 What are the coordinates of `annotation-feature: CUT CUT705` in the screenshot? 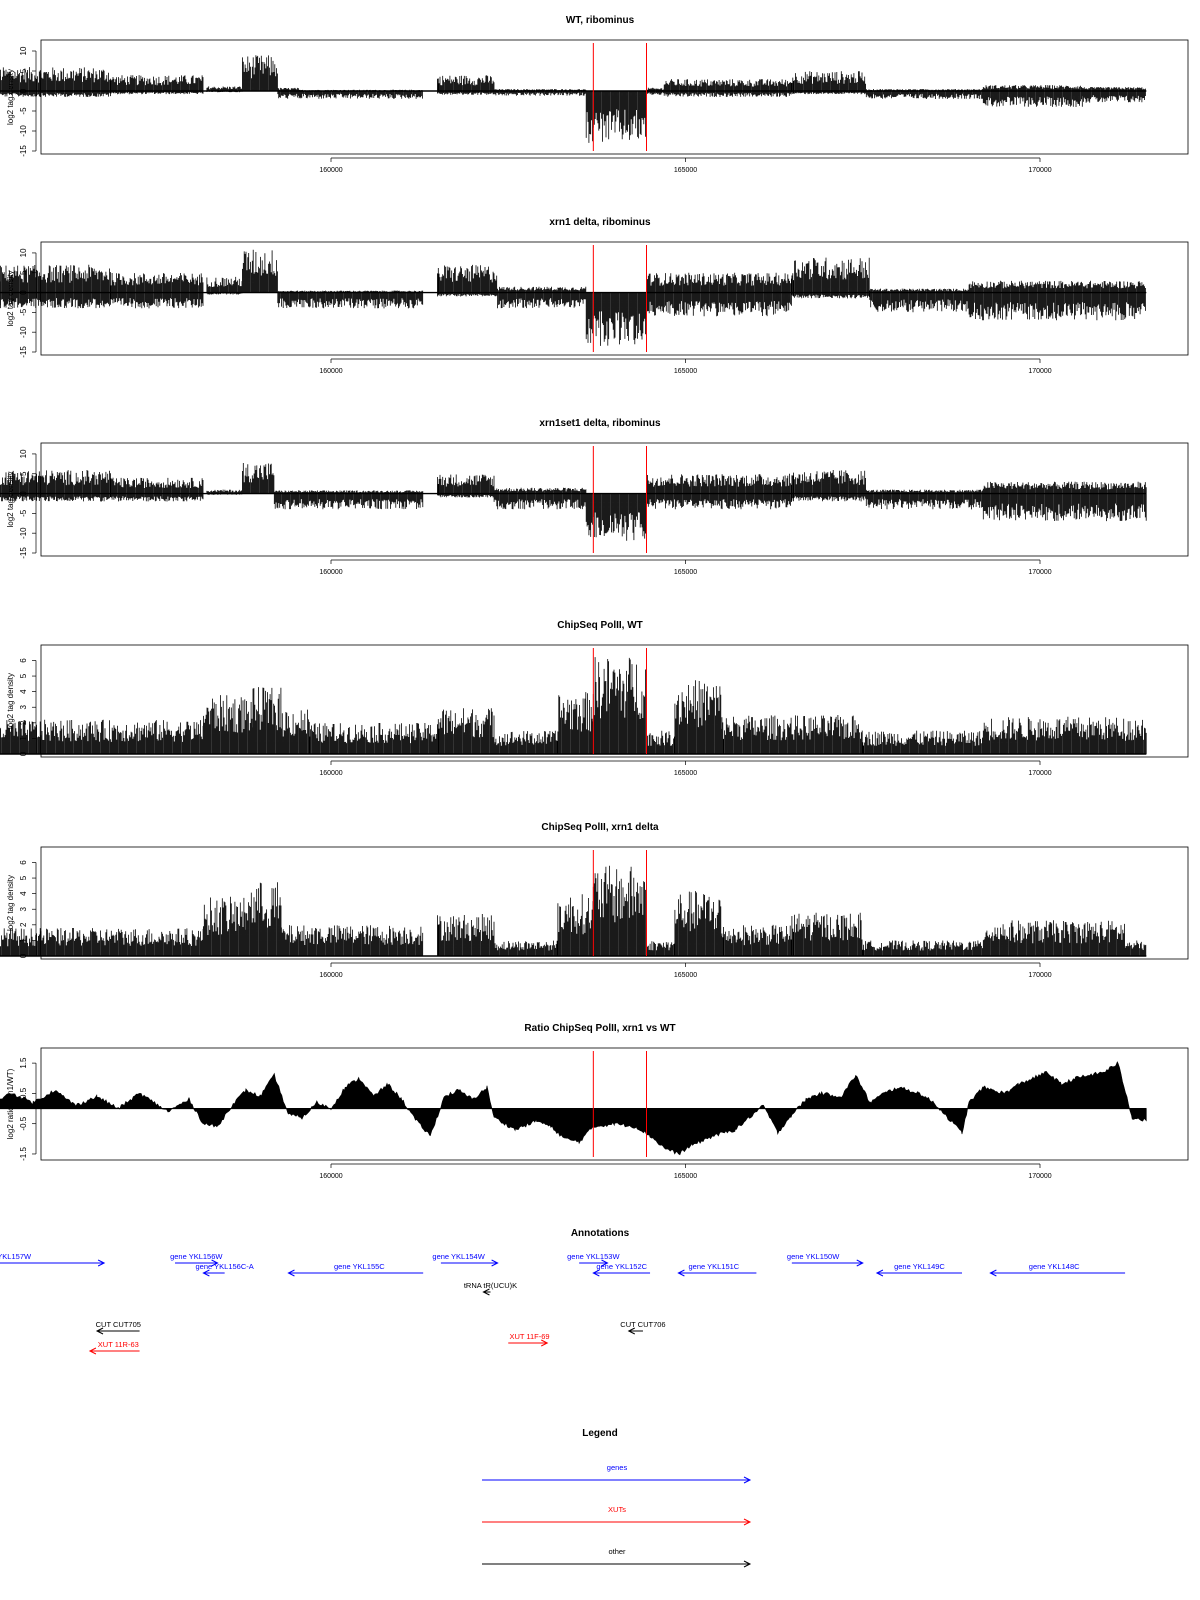 It's located at (118, 1327).